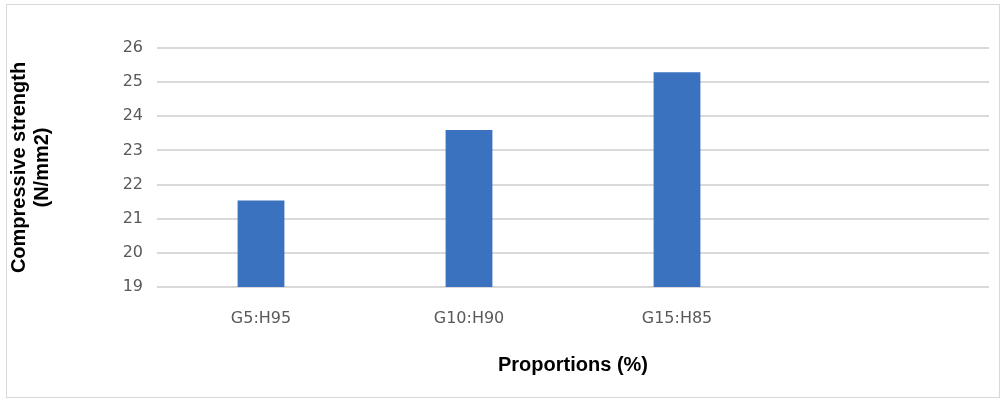 The image size is (1006, 403). I want to click on y-tick-label: 22, so click(132, 183).